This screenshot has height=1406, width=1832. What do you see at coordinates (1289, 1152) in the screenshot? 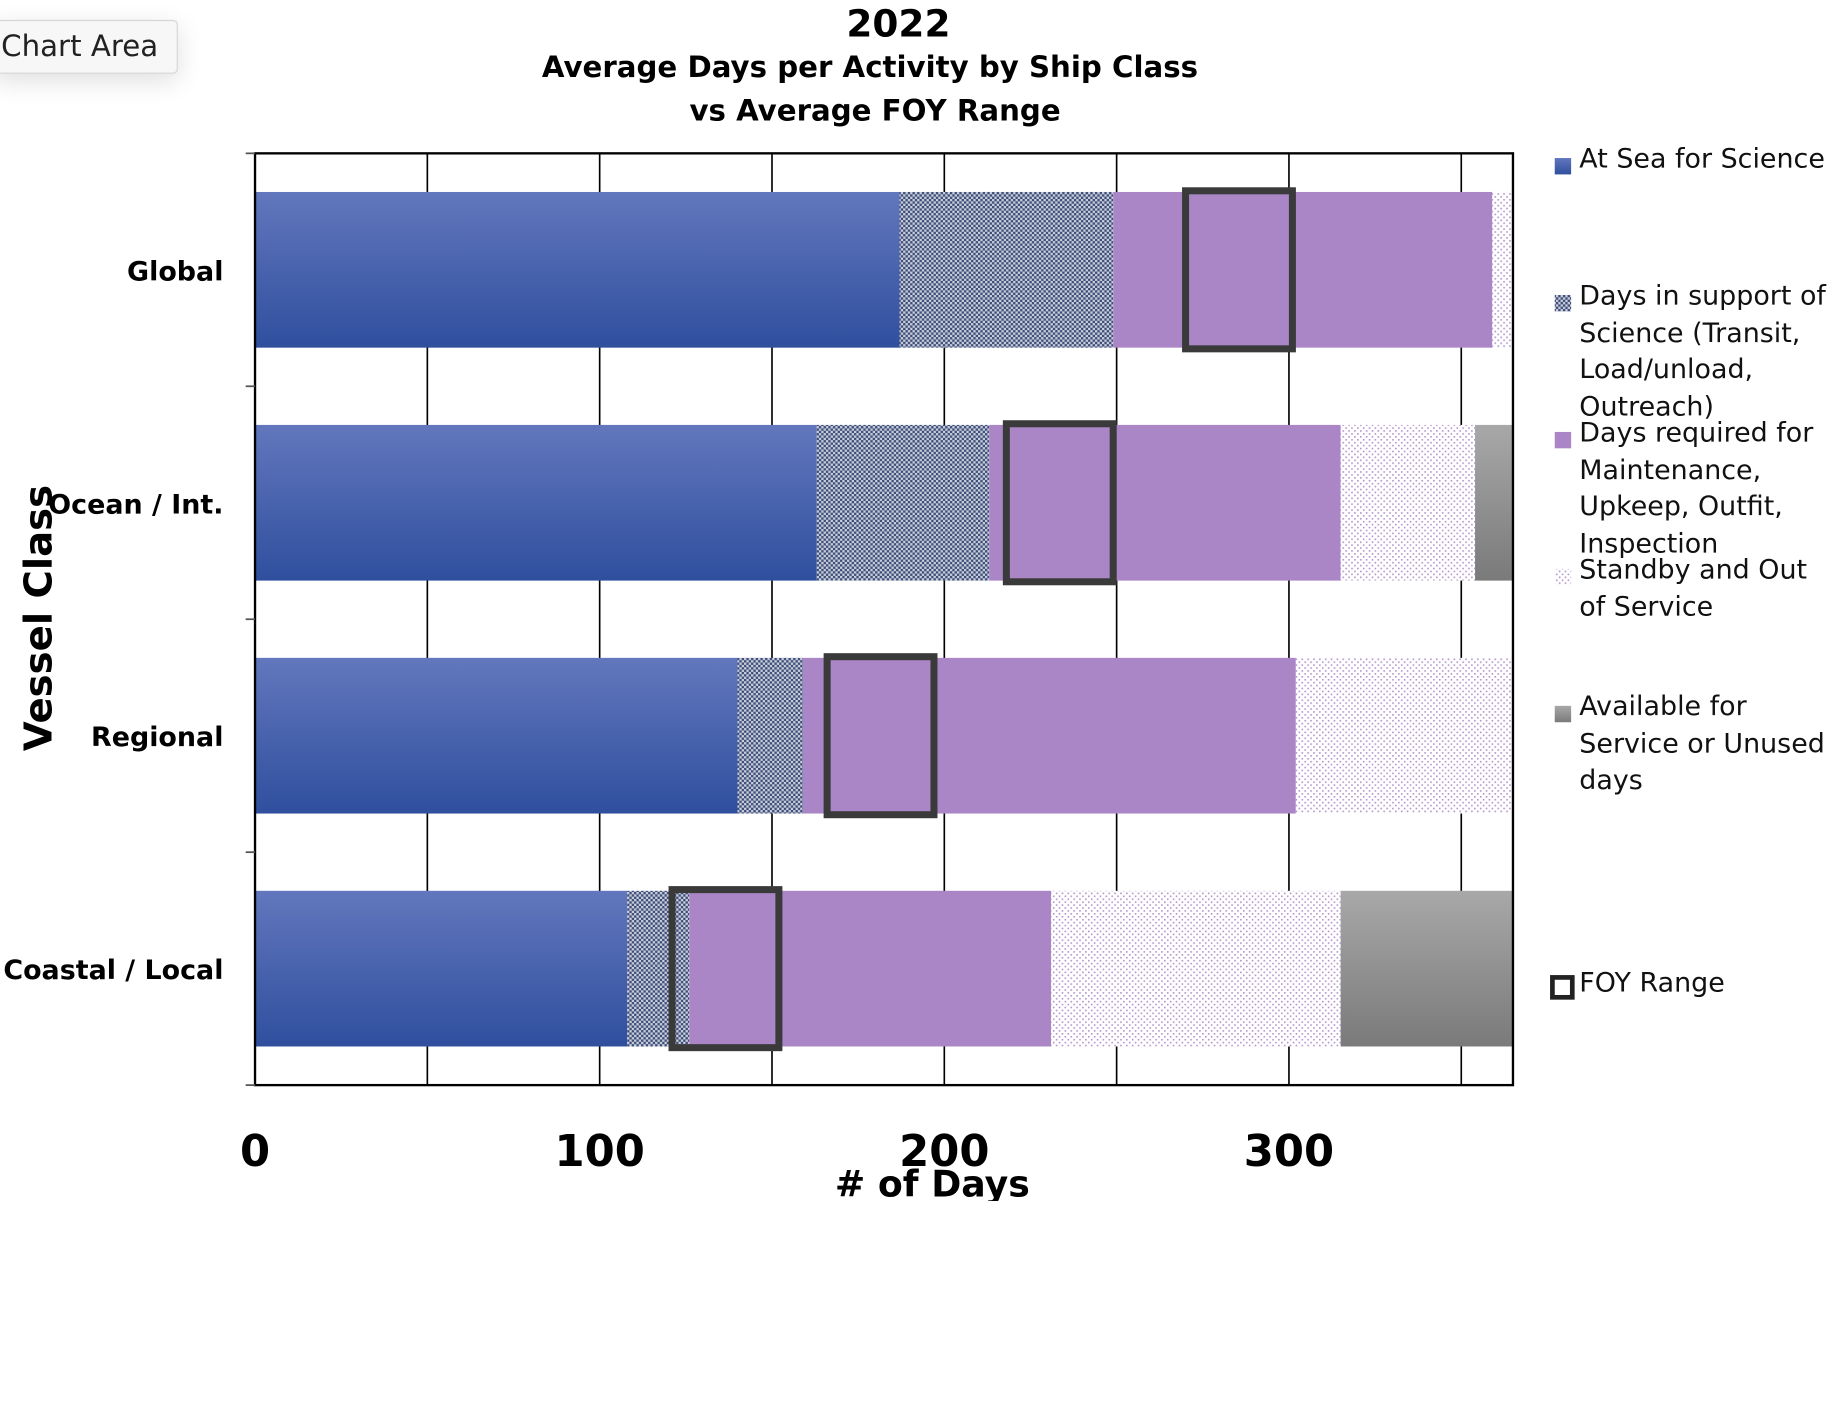
I see `x-tick-label: 300` at bounding box center [1289, 1152].